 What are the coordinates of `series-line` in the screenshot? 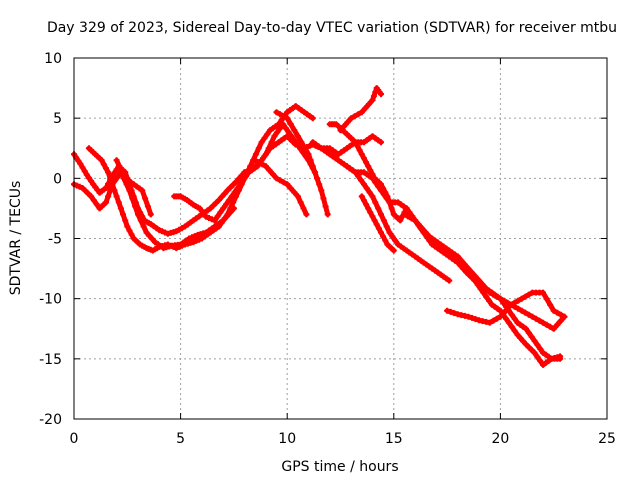 It's located at (280, 187).